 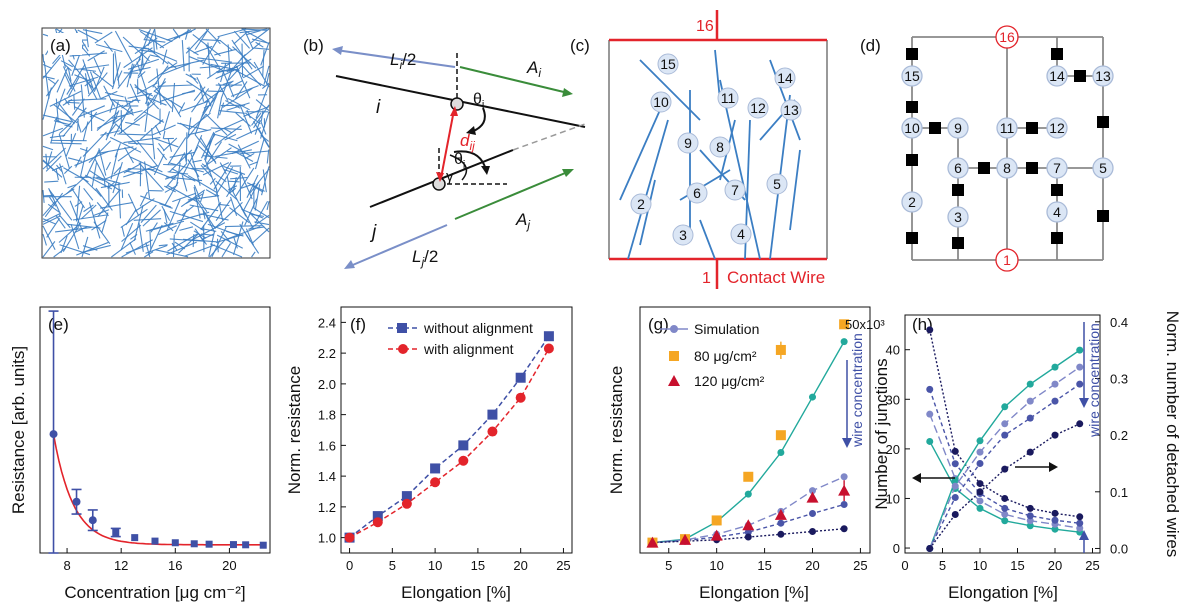 What do you see at coordinates (563, 565) in the screenshot?
I see `x-tick-label: 25` at bounding box center [563, 565].